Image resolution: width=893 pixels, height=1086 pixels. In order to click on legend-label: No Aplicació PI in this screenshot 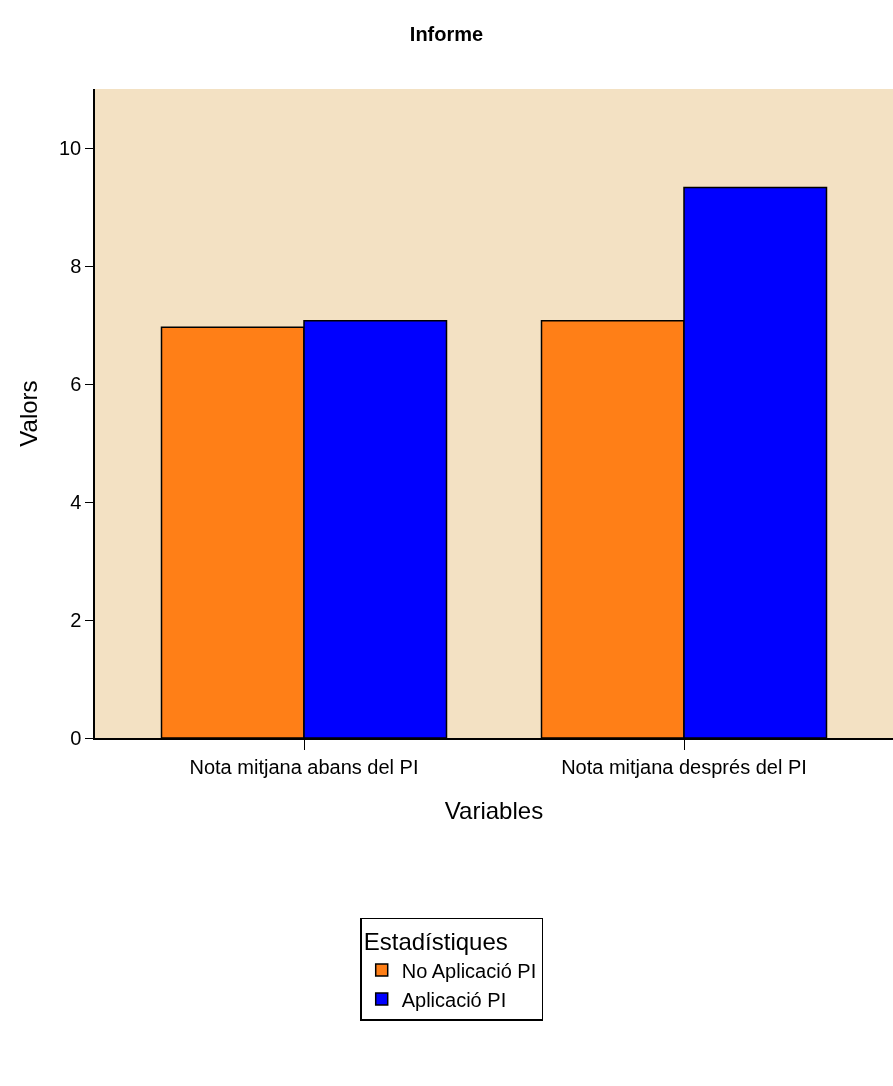, I will do `click(469, 970)`.